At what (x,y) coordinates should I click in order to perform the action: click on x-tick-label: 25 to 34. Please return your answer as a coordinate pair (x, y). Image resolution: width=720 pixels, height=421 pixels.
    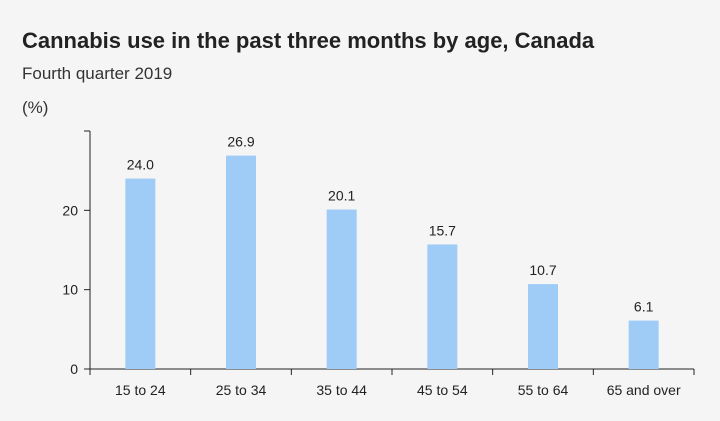
    Looking at the image, I should click on (241, 390).